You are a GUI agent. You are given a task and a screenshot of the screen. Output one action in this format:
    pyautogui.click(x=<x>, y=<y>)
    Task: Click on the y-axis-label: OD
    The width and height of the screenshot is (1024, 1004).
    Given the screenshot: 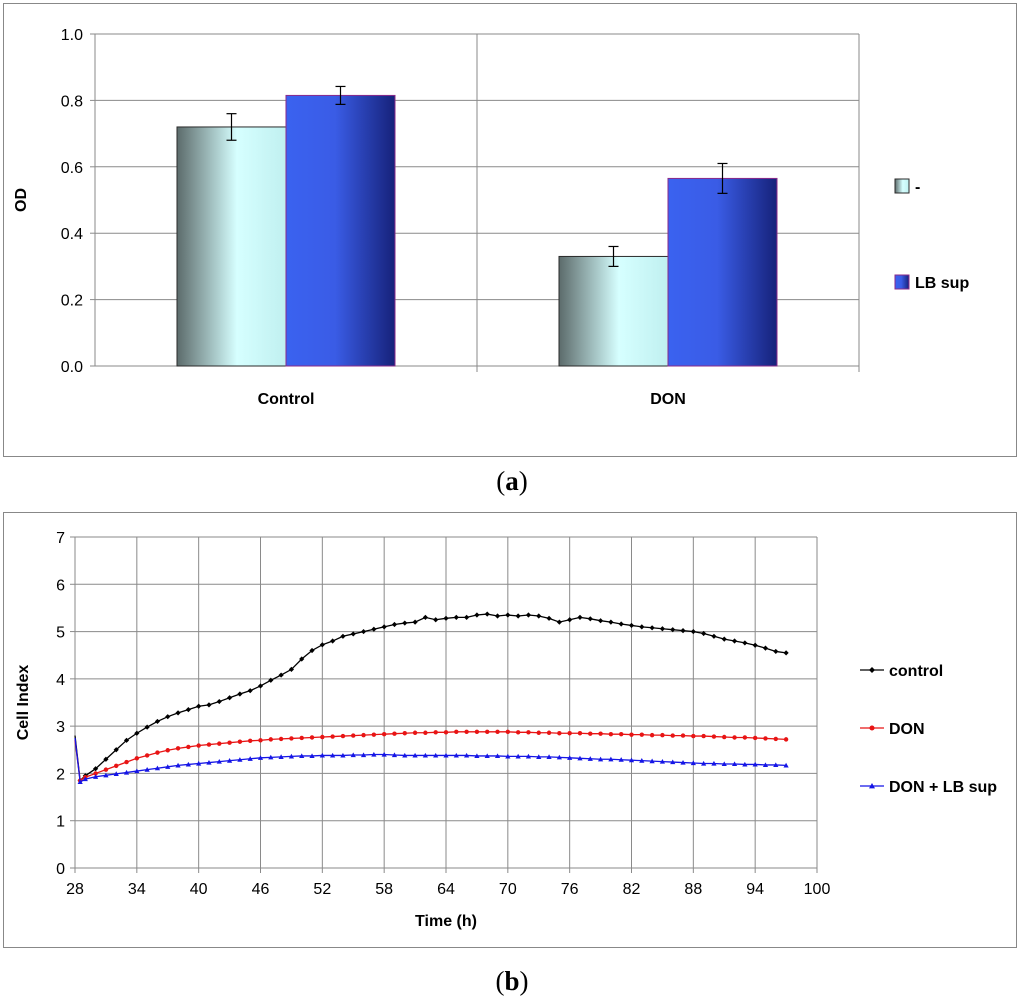 What is the action you would take?
    pyautogui.click(x=21, y=200)
    